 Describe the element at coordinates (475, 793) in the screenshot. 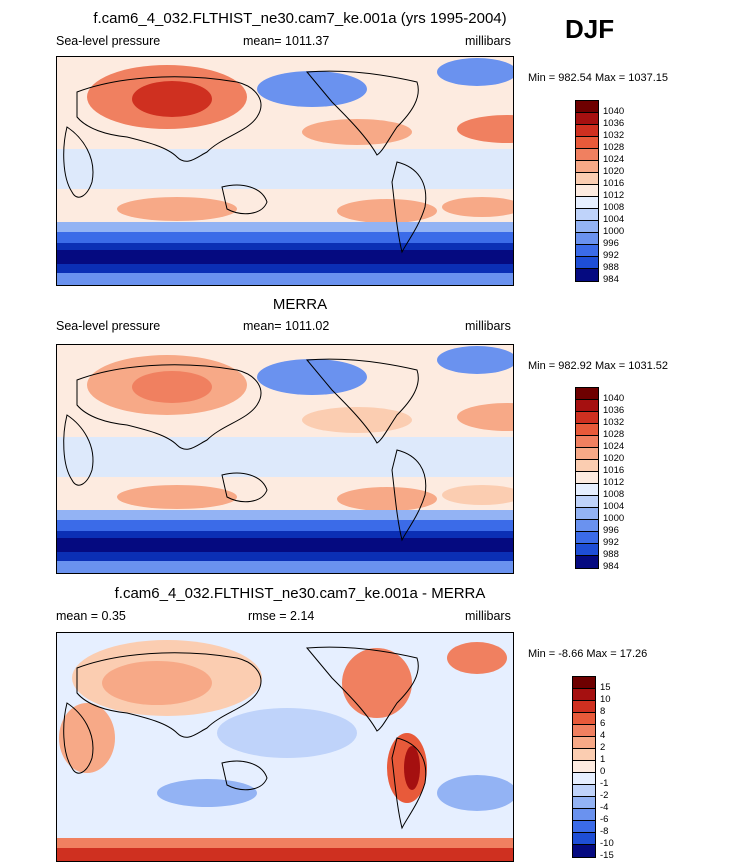

I see `panel3-south-atlantic-anomaly` at that location.